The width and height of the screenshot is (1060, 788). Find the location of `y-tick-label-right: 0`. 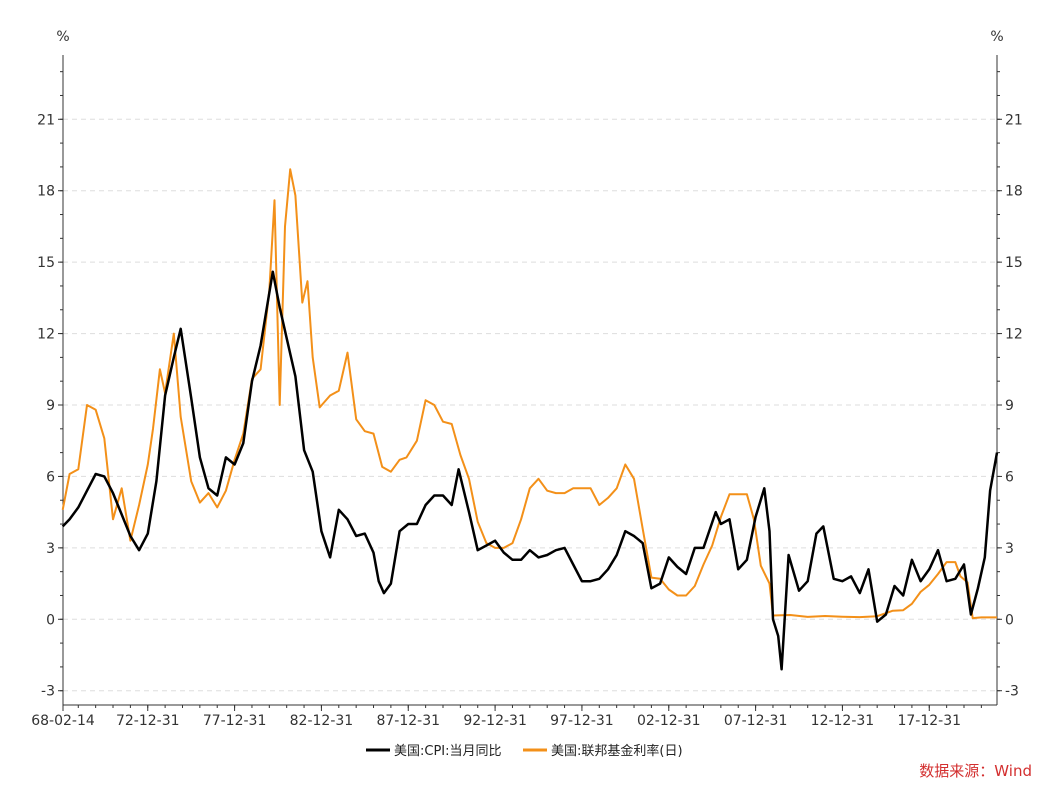

y-tick-label-right: 0 is located at coordinates (1009, 620).